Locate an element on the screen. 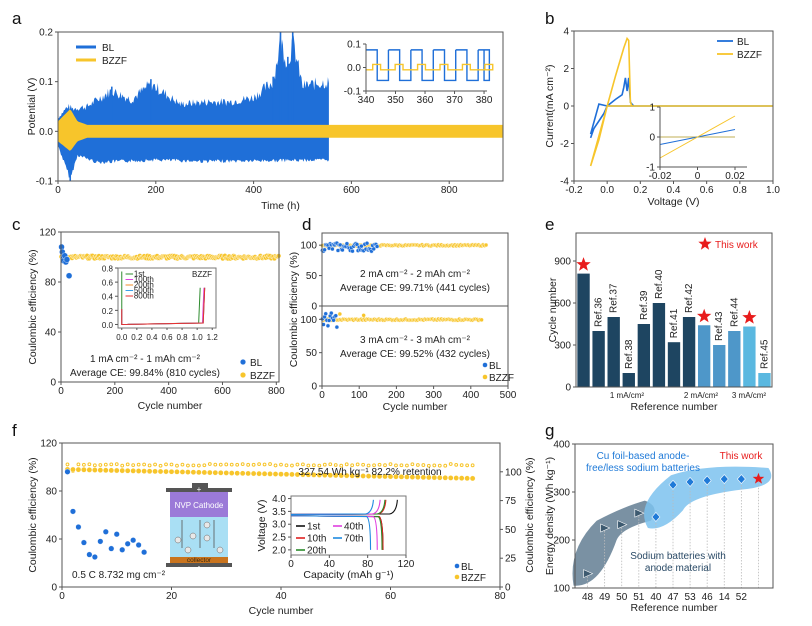  y-axis-d-1-tick-label: 100 is located at coordinates (308, 246).